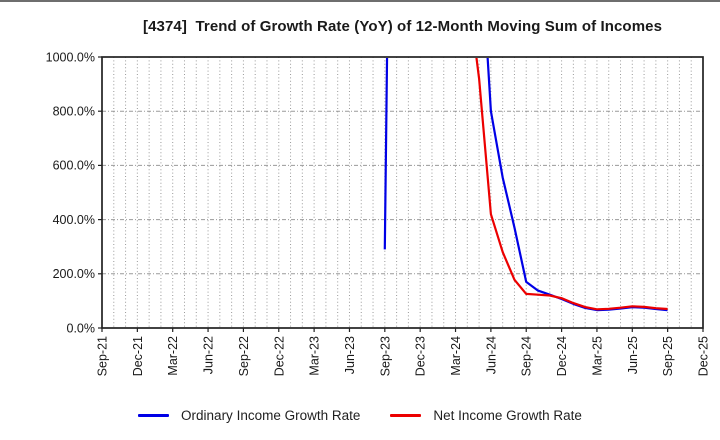 Image resolution: width=720 pixels, height=440 pixels. Describe the element at coordinates (507, 415) in the screenshot. I see `legend-label-net-income: Net Income Growth Rate` at that location.